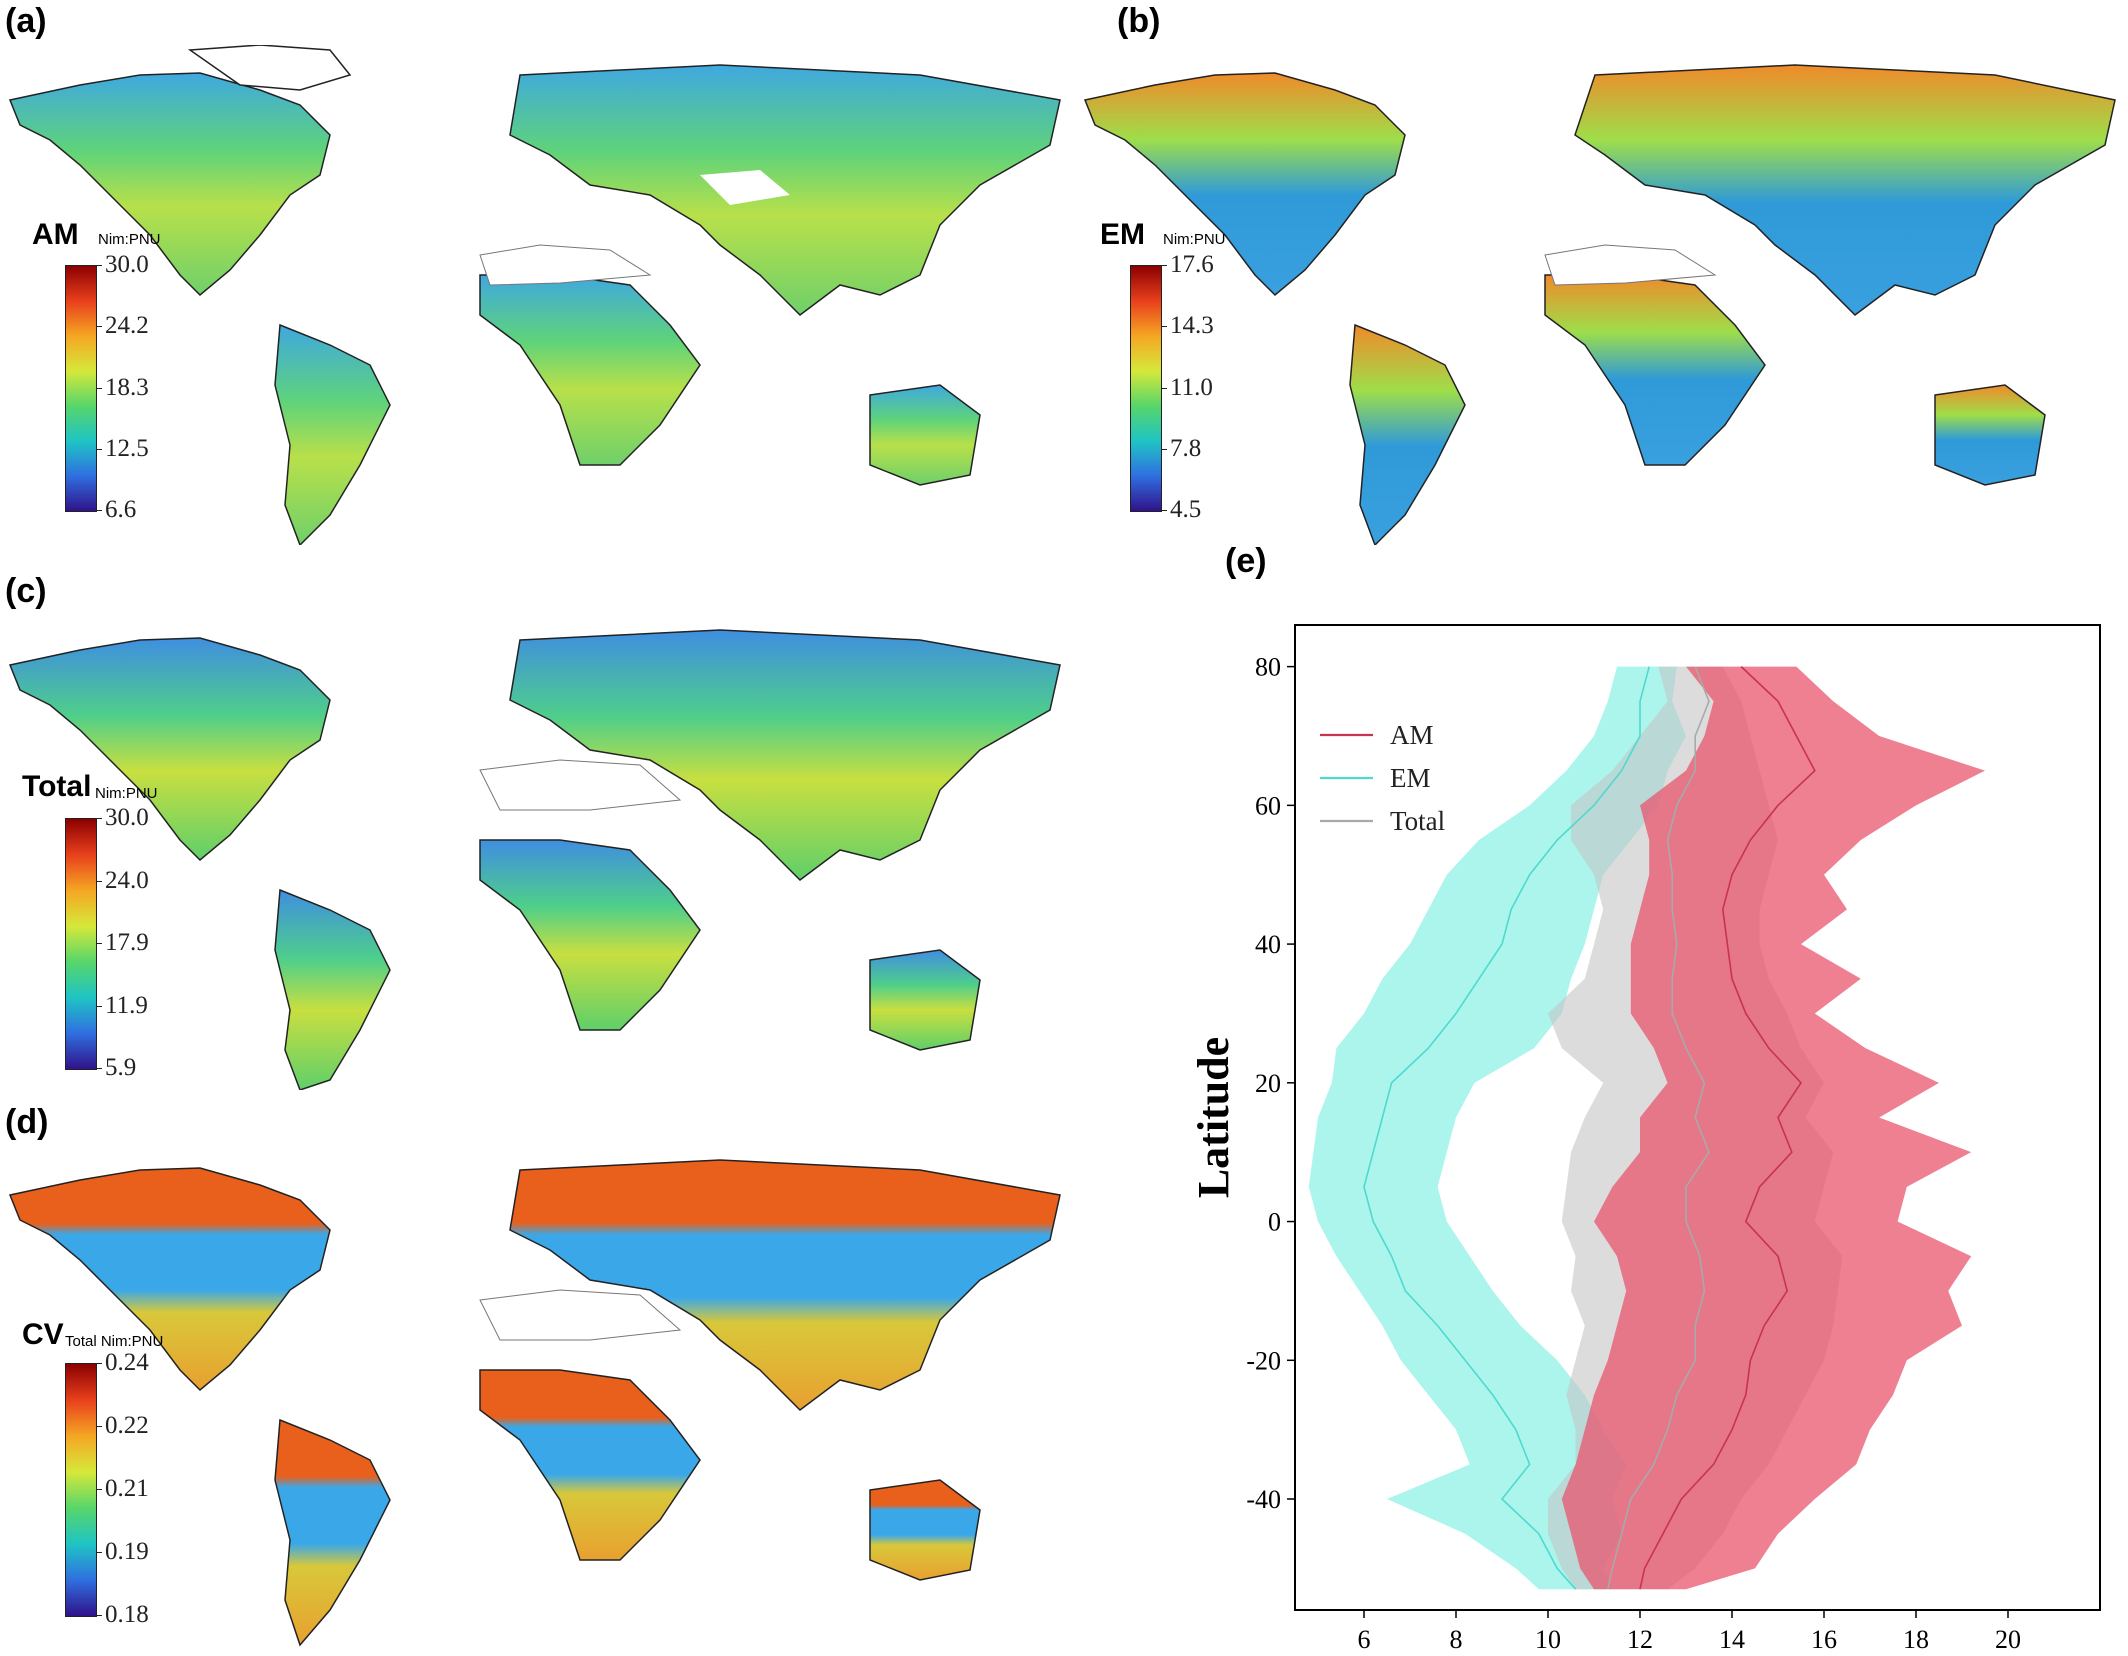 The image size is (2128, 1656). I want to click on colorbar-tick-label: 0.21, so click(127, 1488).